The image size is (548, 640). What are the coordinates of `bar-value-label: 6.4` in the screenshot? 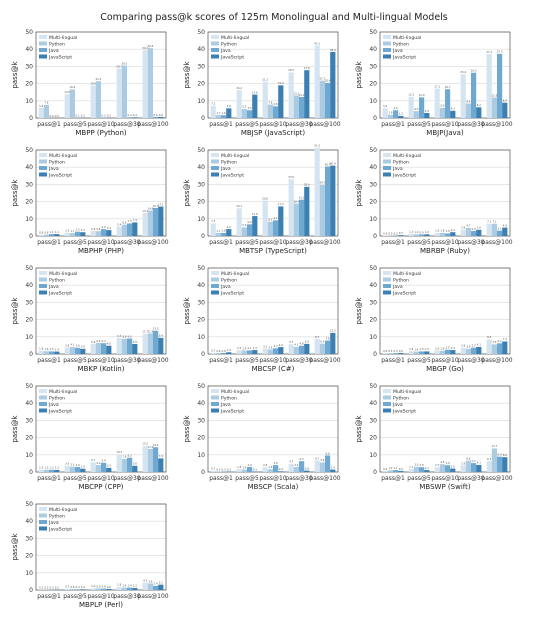 It's located at (98, 341).